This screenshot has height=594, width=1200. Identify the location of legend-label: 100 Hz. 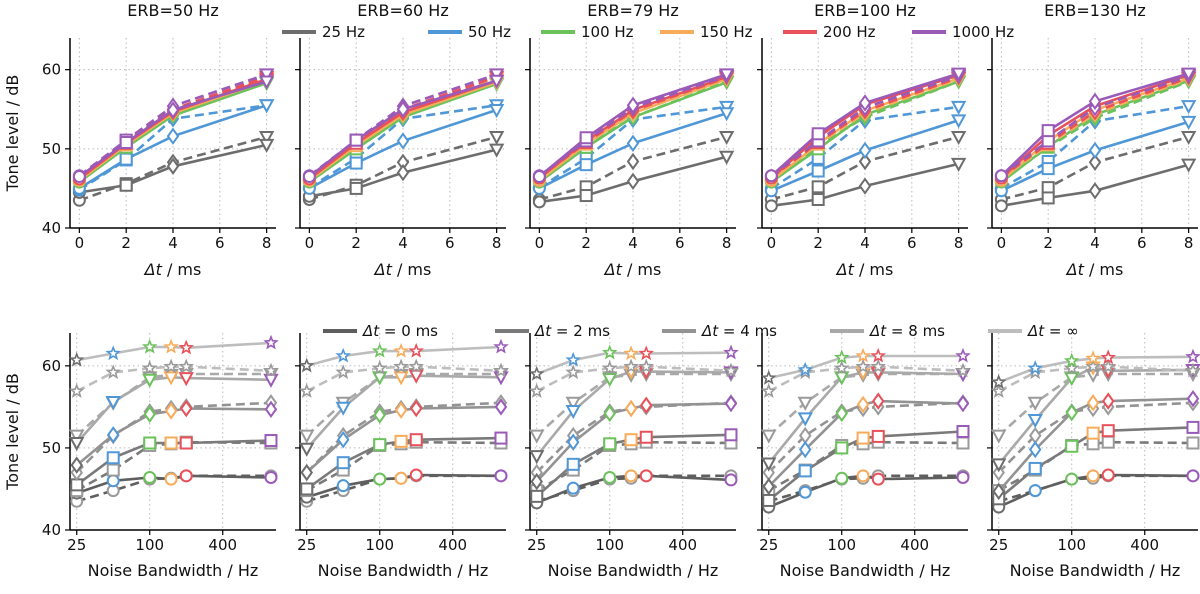
(607, 32).